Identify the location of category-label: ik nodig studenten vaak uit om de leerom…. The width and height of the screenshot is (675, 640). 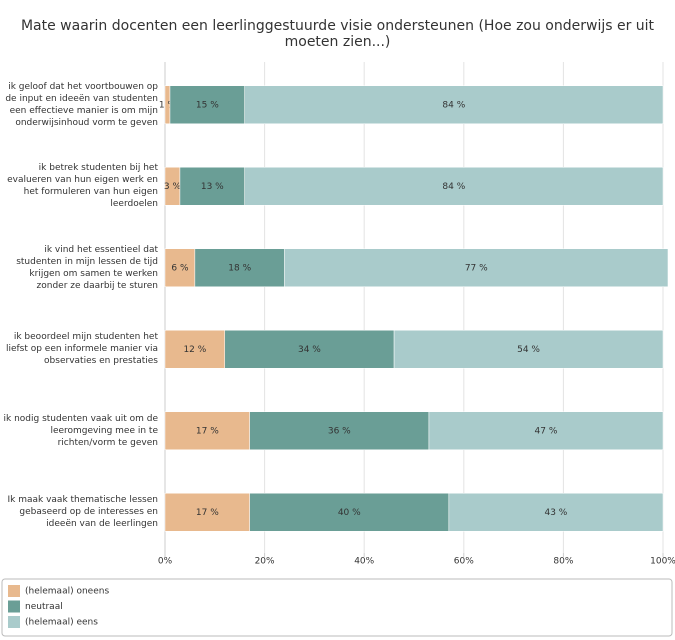
(79, 431).